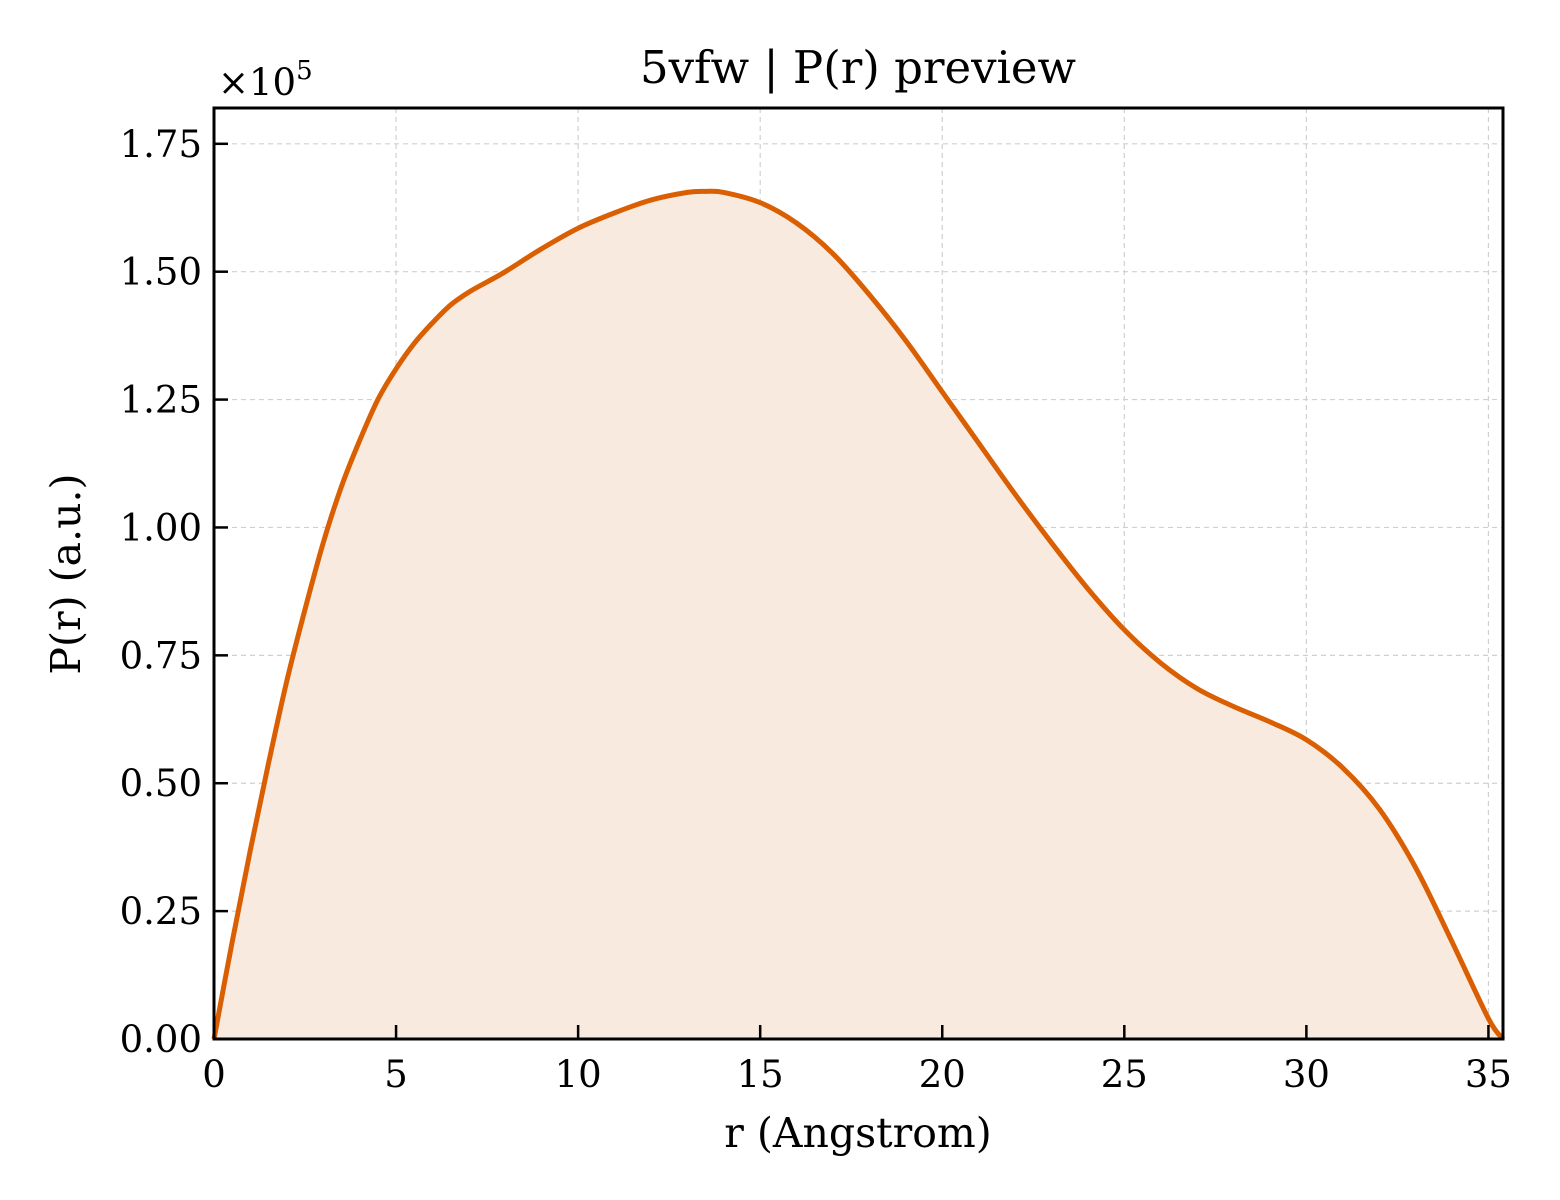 Image resolution: width=1560 pixels, height=1200 pixels. Describe the element at coordinates (174, 592) in the screenshot. I see `y-axis-ticks: 0.00 0.25 0.50 0.75 1.00 1.25 1.50 1.75` at that location.